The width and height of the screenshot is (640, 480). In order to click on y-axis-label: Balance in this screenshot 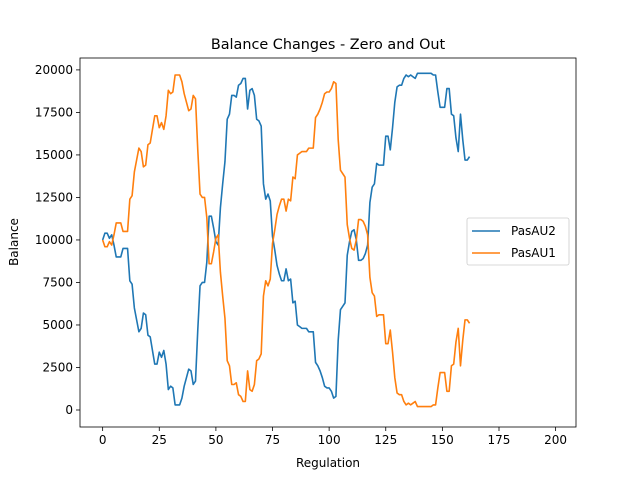, I will do `click(14, 242)`.